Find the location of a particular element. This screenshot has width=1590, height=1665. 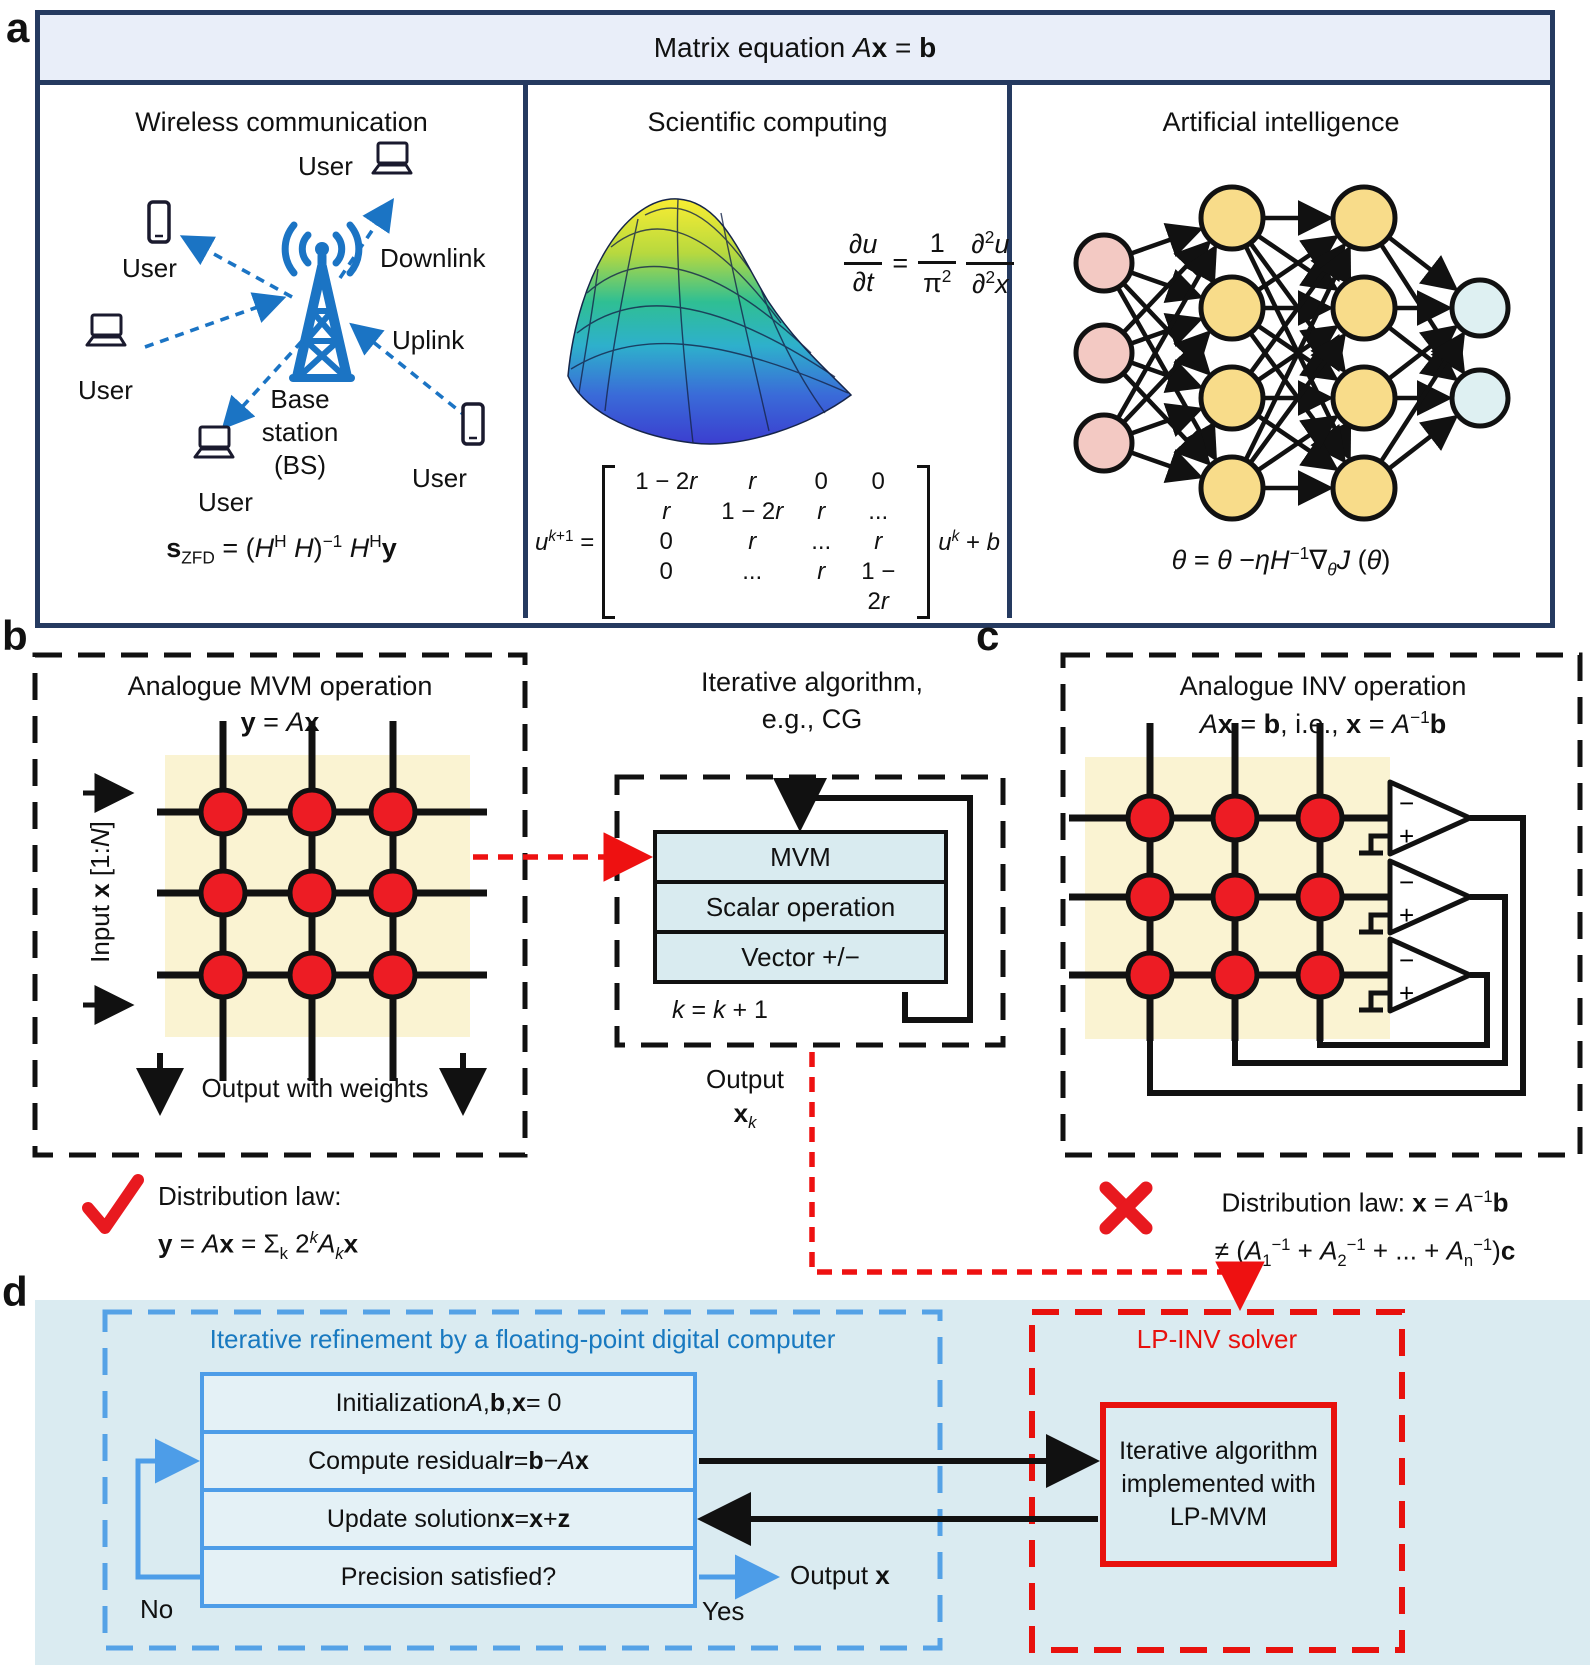

mvm-step: MVM is located at coordinates (800, 857).